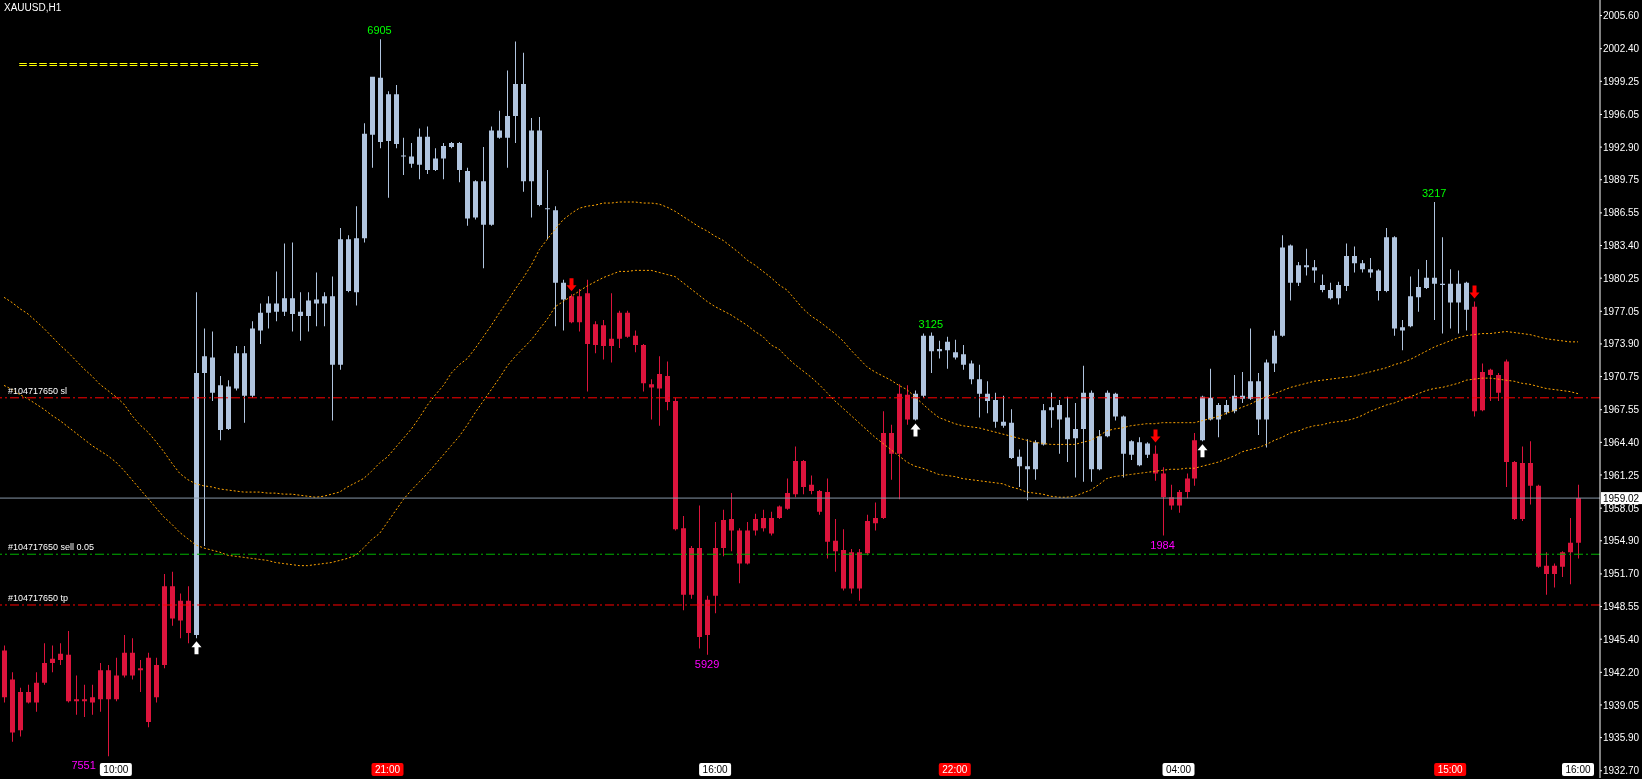 The width and height of the screenshot is (1642, 779). I want to click on annotation: 3125, so click(931, 323).